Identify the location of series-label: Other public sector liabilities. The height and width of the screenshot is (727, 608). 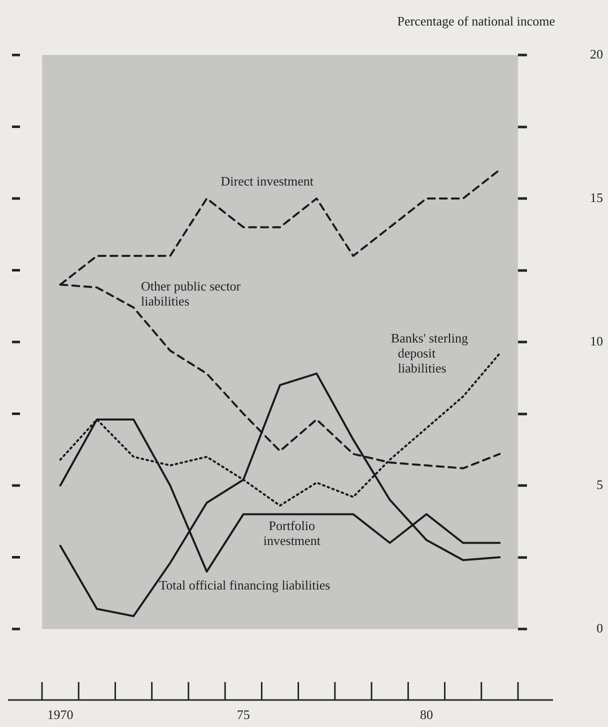
(191, 293).